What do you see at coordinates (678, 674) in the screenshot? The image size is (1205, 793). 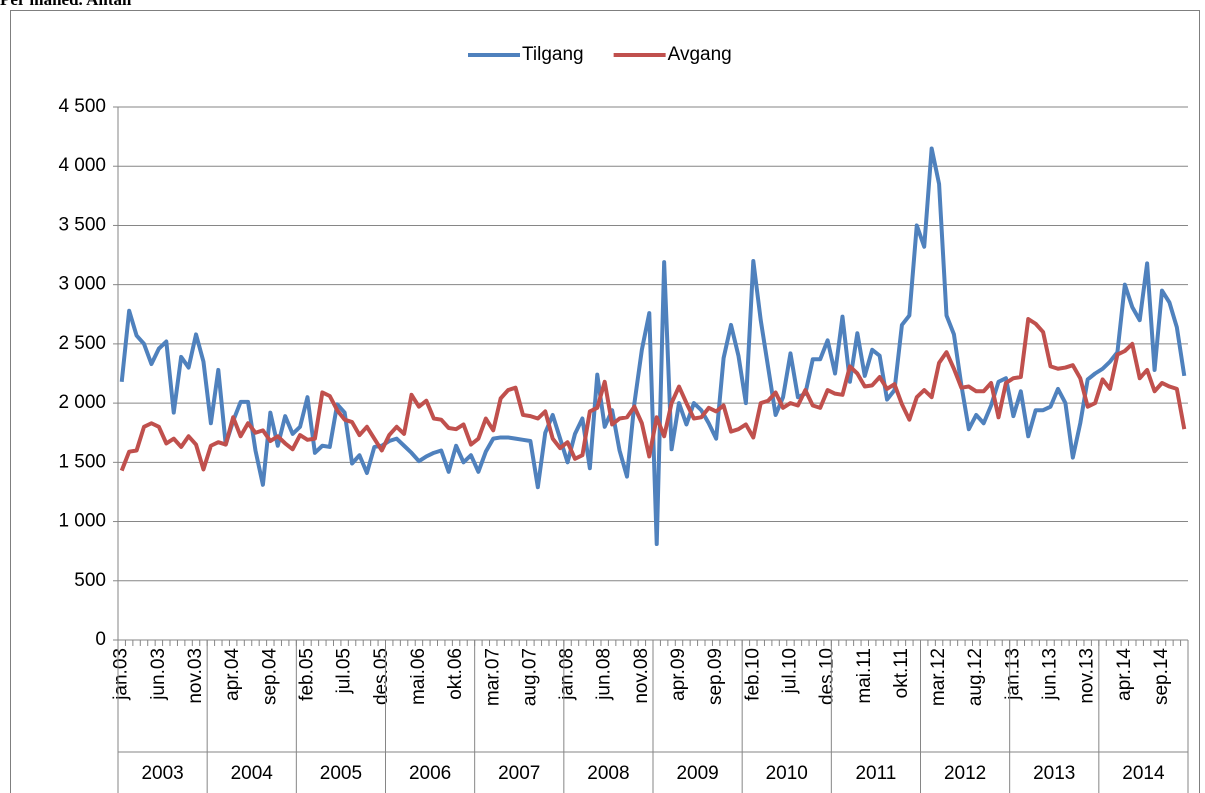 I see `x-tick-label: apr.09` at bounding box center [678, 674].